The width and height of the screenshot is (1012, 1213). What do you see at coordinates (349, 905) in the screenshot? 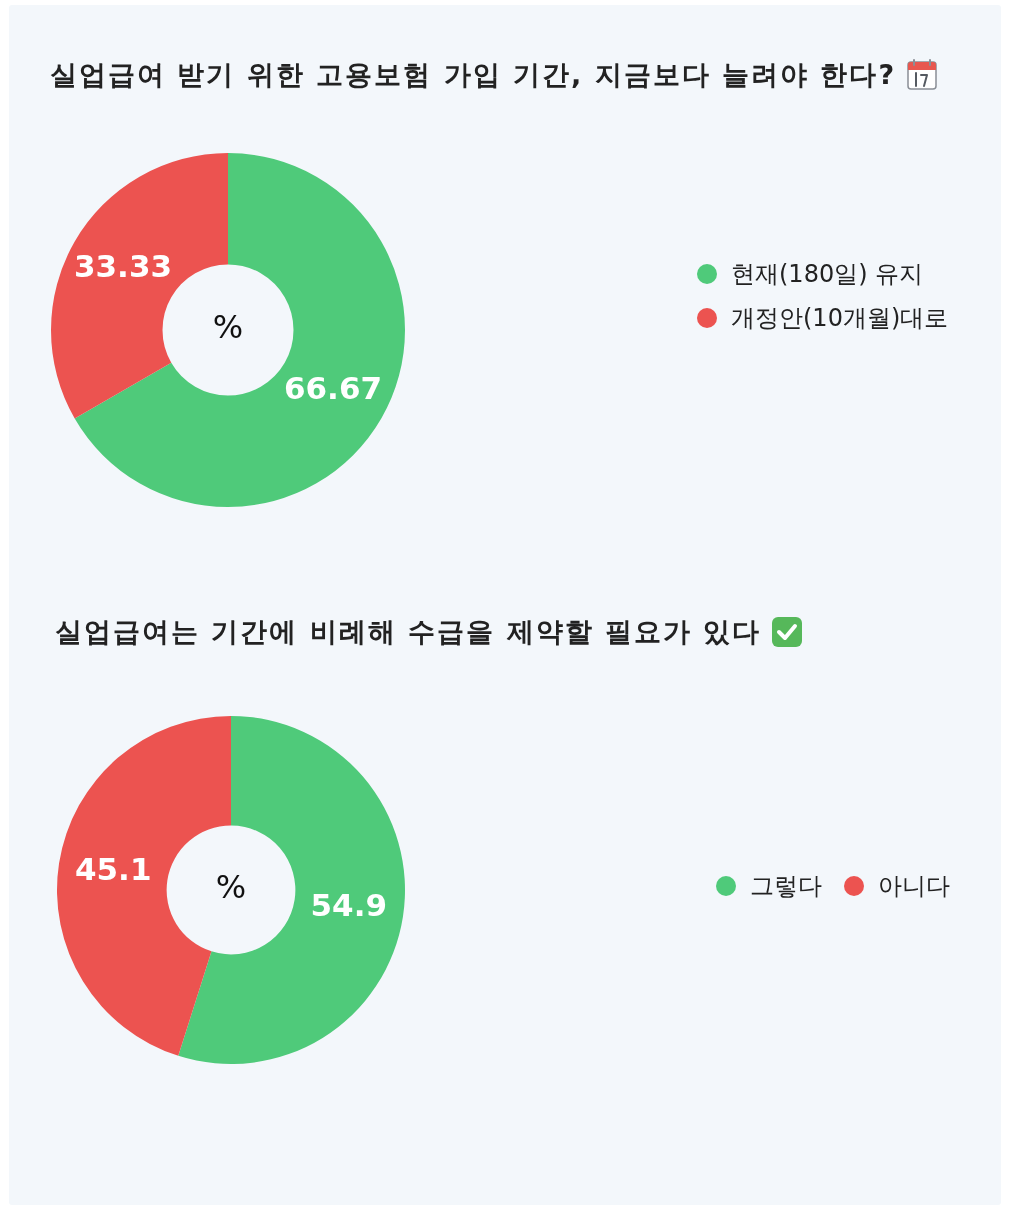
I see `data-label: 54.9` at bounding box center [349, 905].